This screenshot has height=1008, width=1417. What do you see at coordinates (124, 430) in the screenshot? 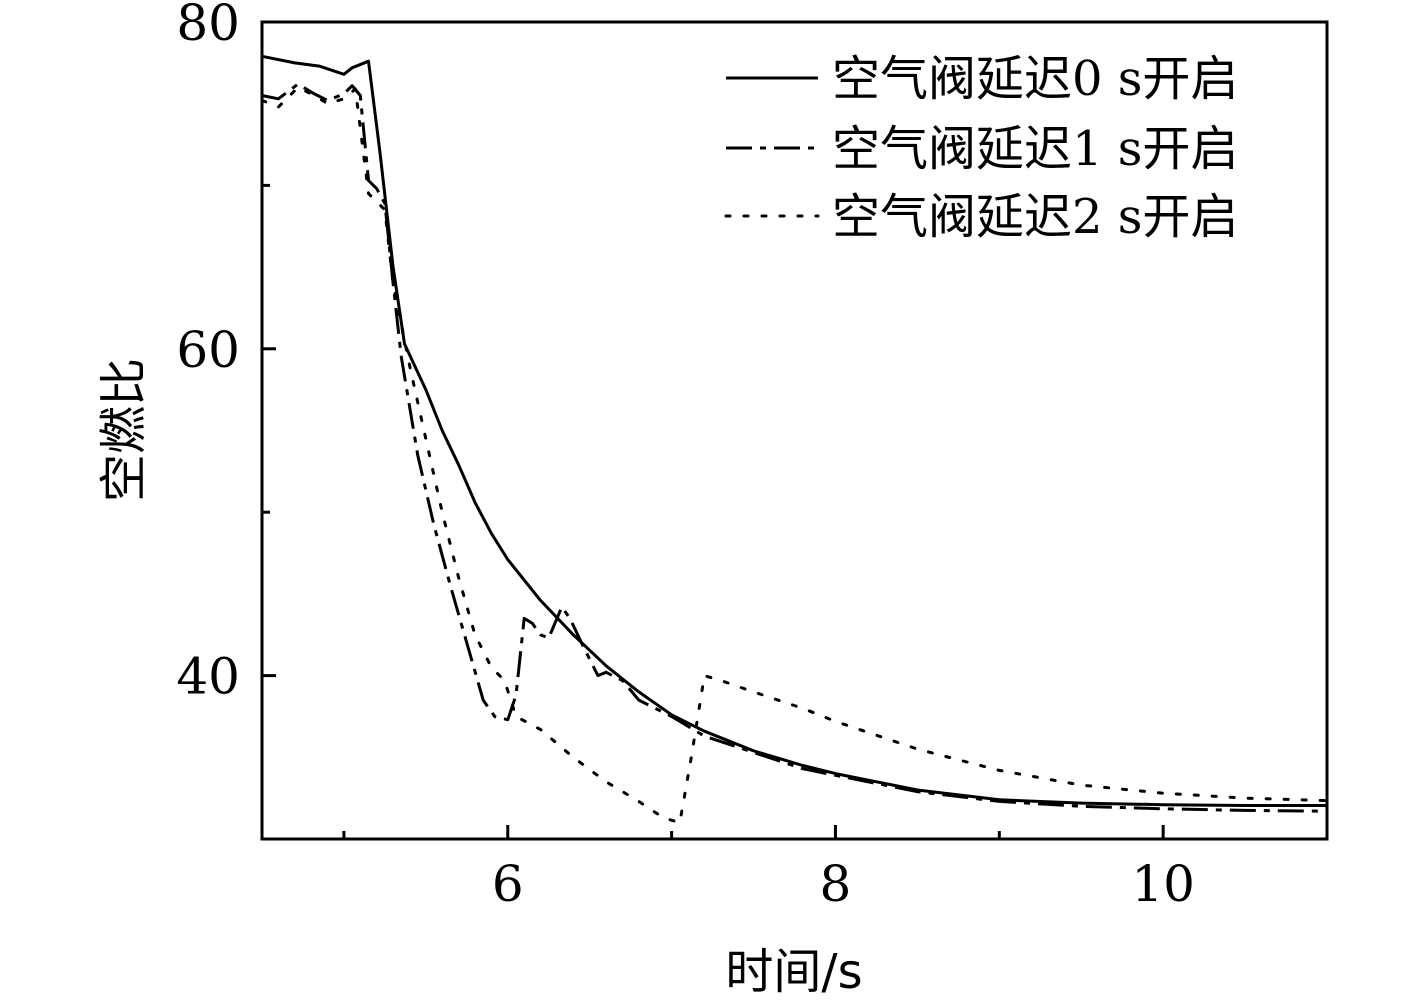
I see `y-axis-title: 空燃比` at bounding box center [124, 430].